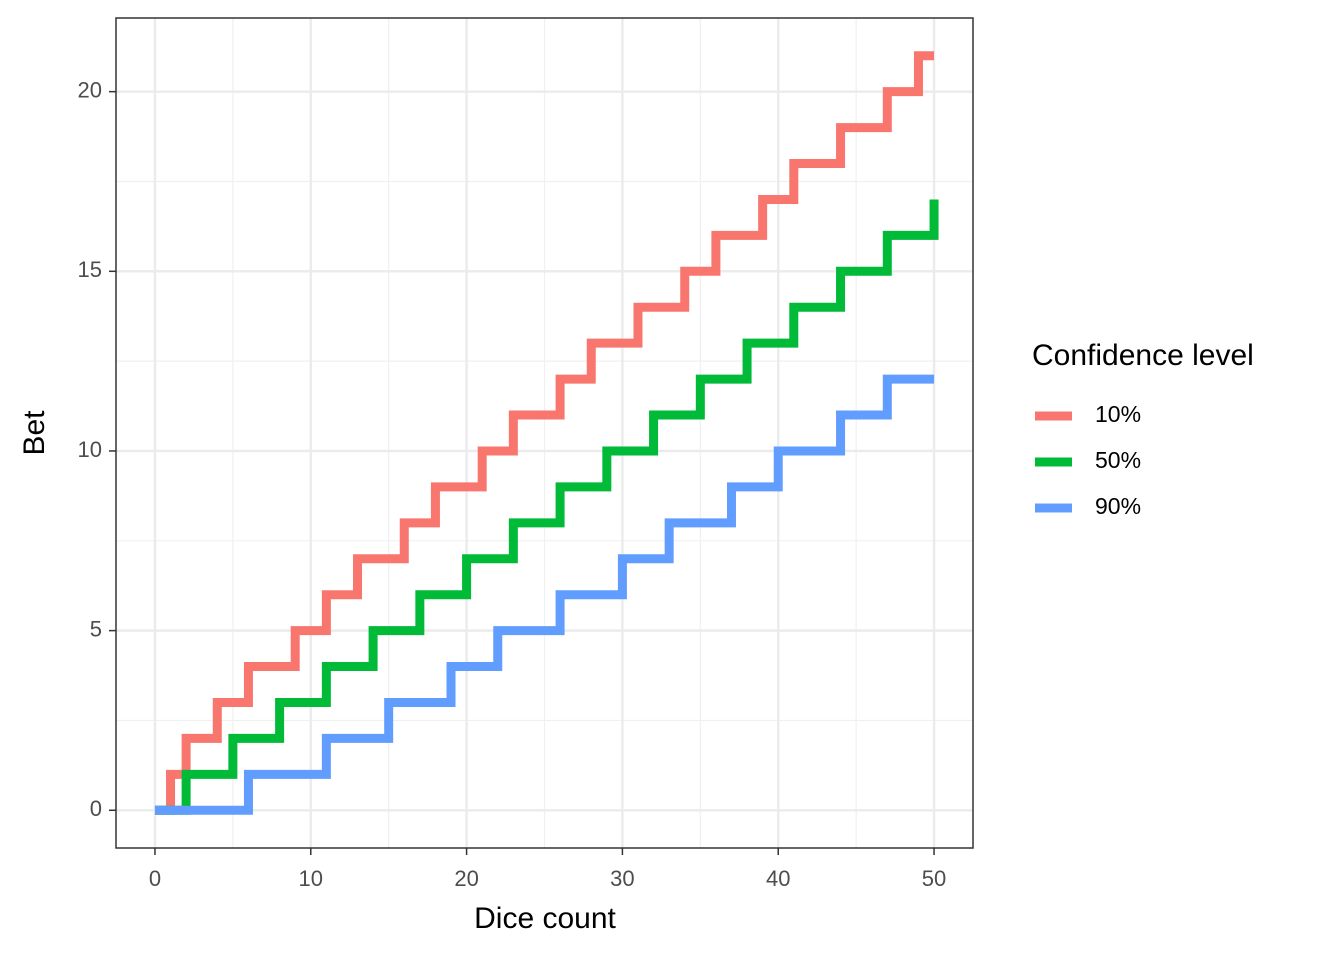 The height and width of the screenshot is (960, 1344). I want to click on x-tick-label: 0, so click(155, 878).